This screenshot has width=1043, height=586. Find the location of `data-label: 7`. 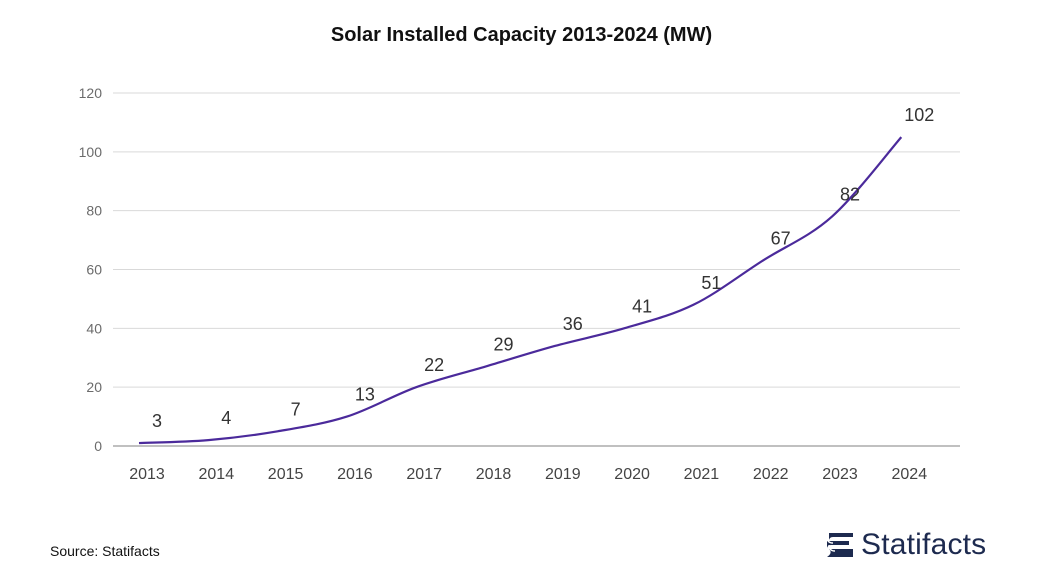

data-label: 7 is located at coordinates (296, 409).